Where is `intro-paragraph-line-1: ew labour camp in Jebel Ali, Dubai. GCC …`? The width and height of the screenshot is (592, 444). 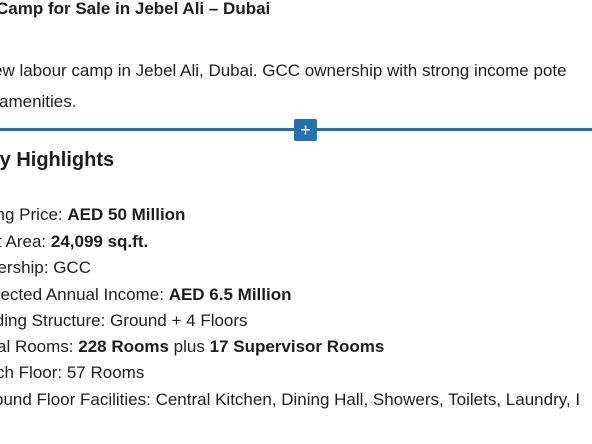
intro-paragraph-line-1: ew labour camp in Jebel Ali, Dubai. GCC … is located at coordinates (283, 70).